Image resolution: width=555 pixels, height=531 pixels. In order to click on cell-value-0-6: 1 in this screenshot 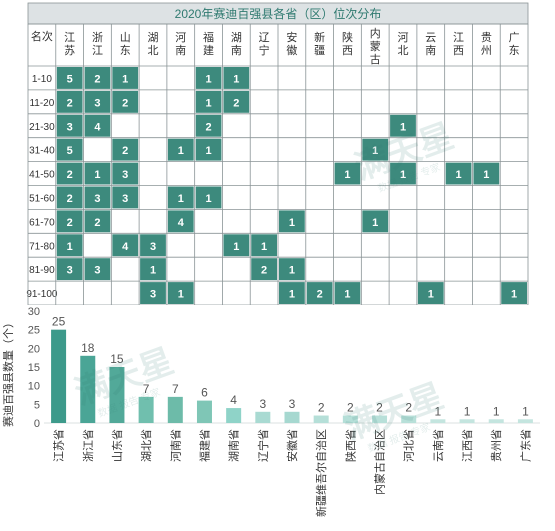, I will do `click(236, 79)`.